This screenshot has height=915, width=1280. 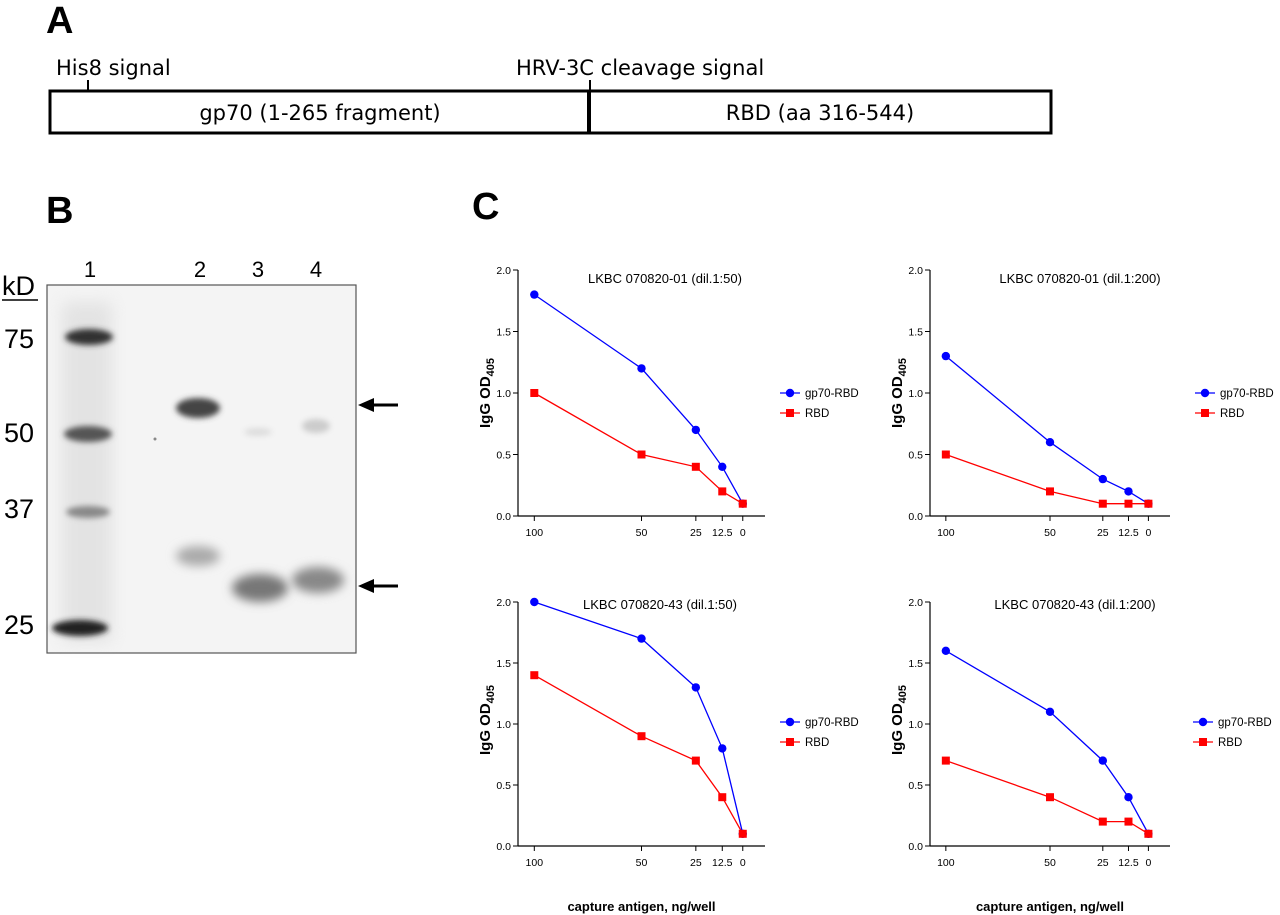 What do you see at coordinates (113, 68) in the screenshot?
I see `his-tag-label: His8 signal` at bounding box center [113, 68].